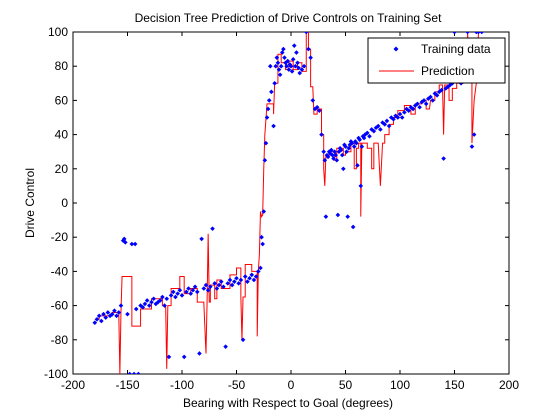 This screenshot has height=420, width=560. Describe the element at coordinates (62, 66) in the screenshot. I see `y-tick-label: 80` at that location.